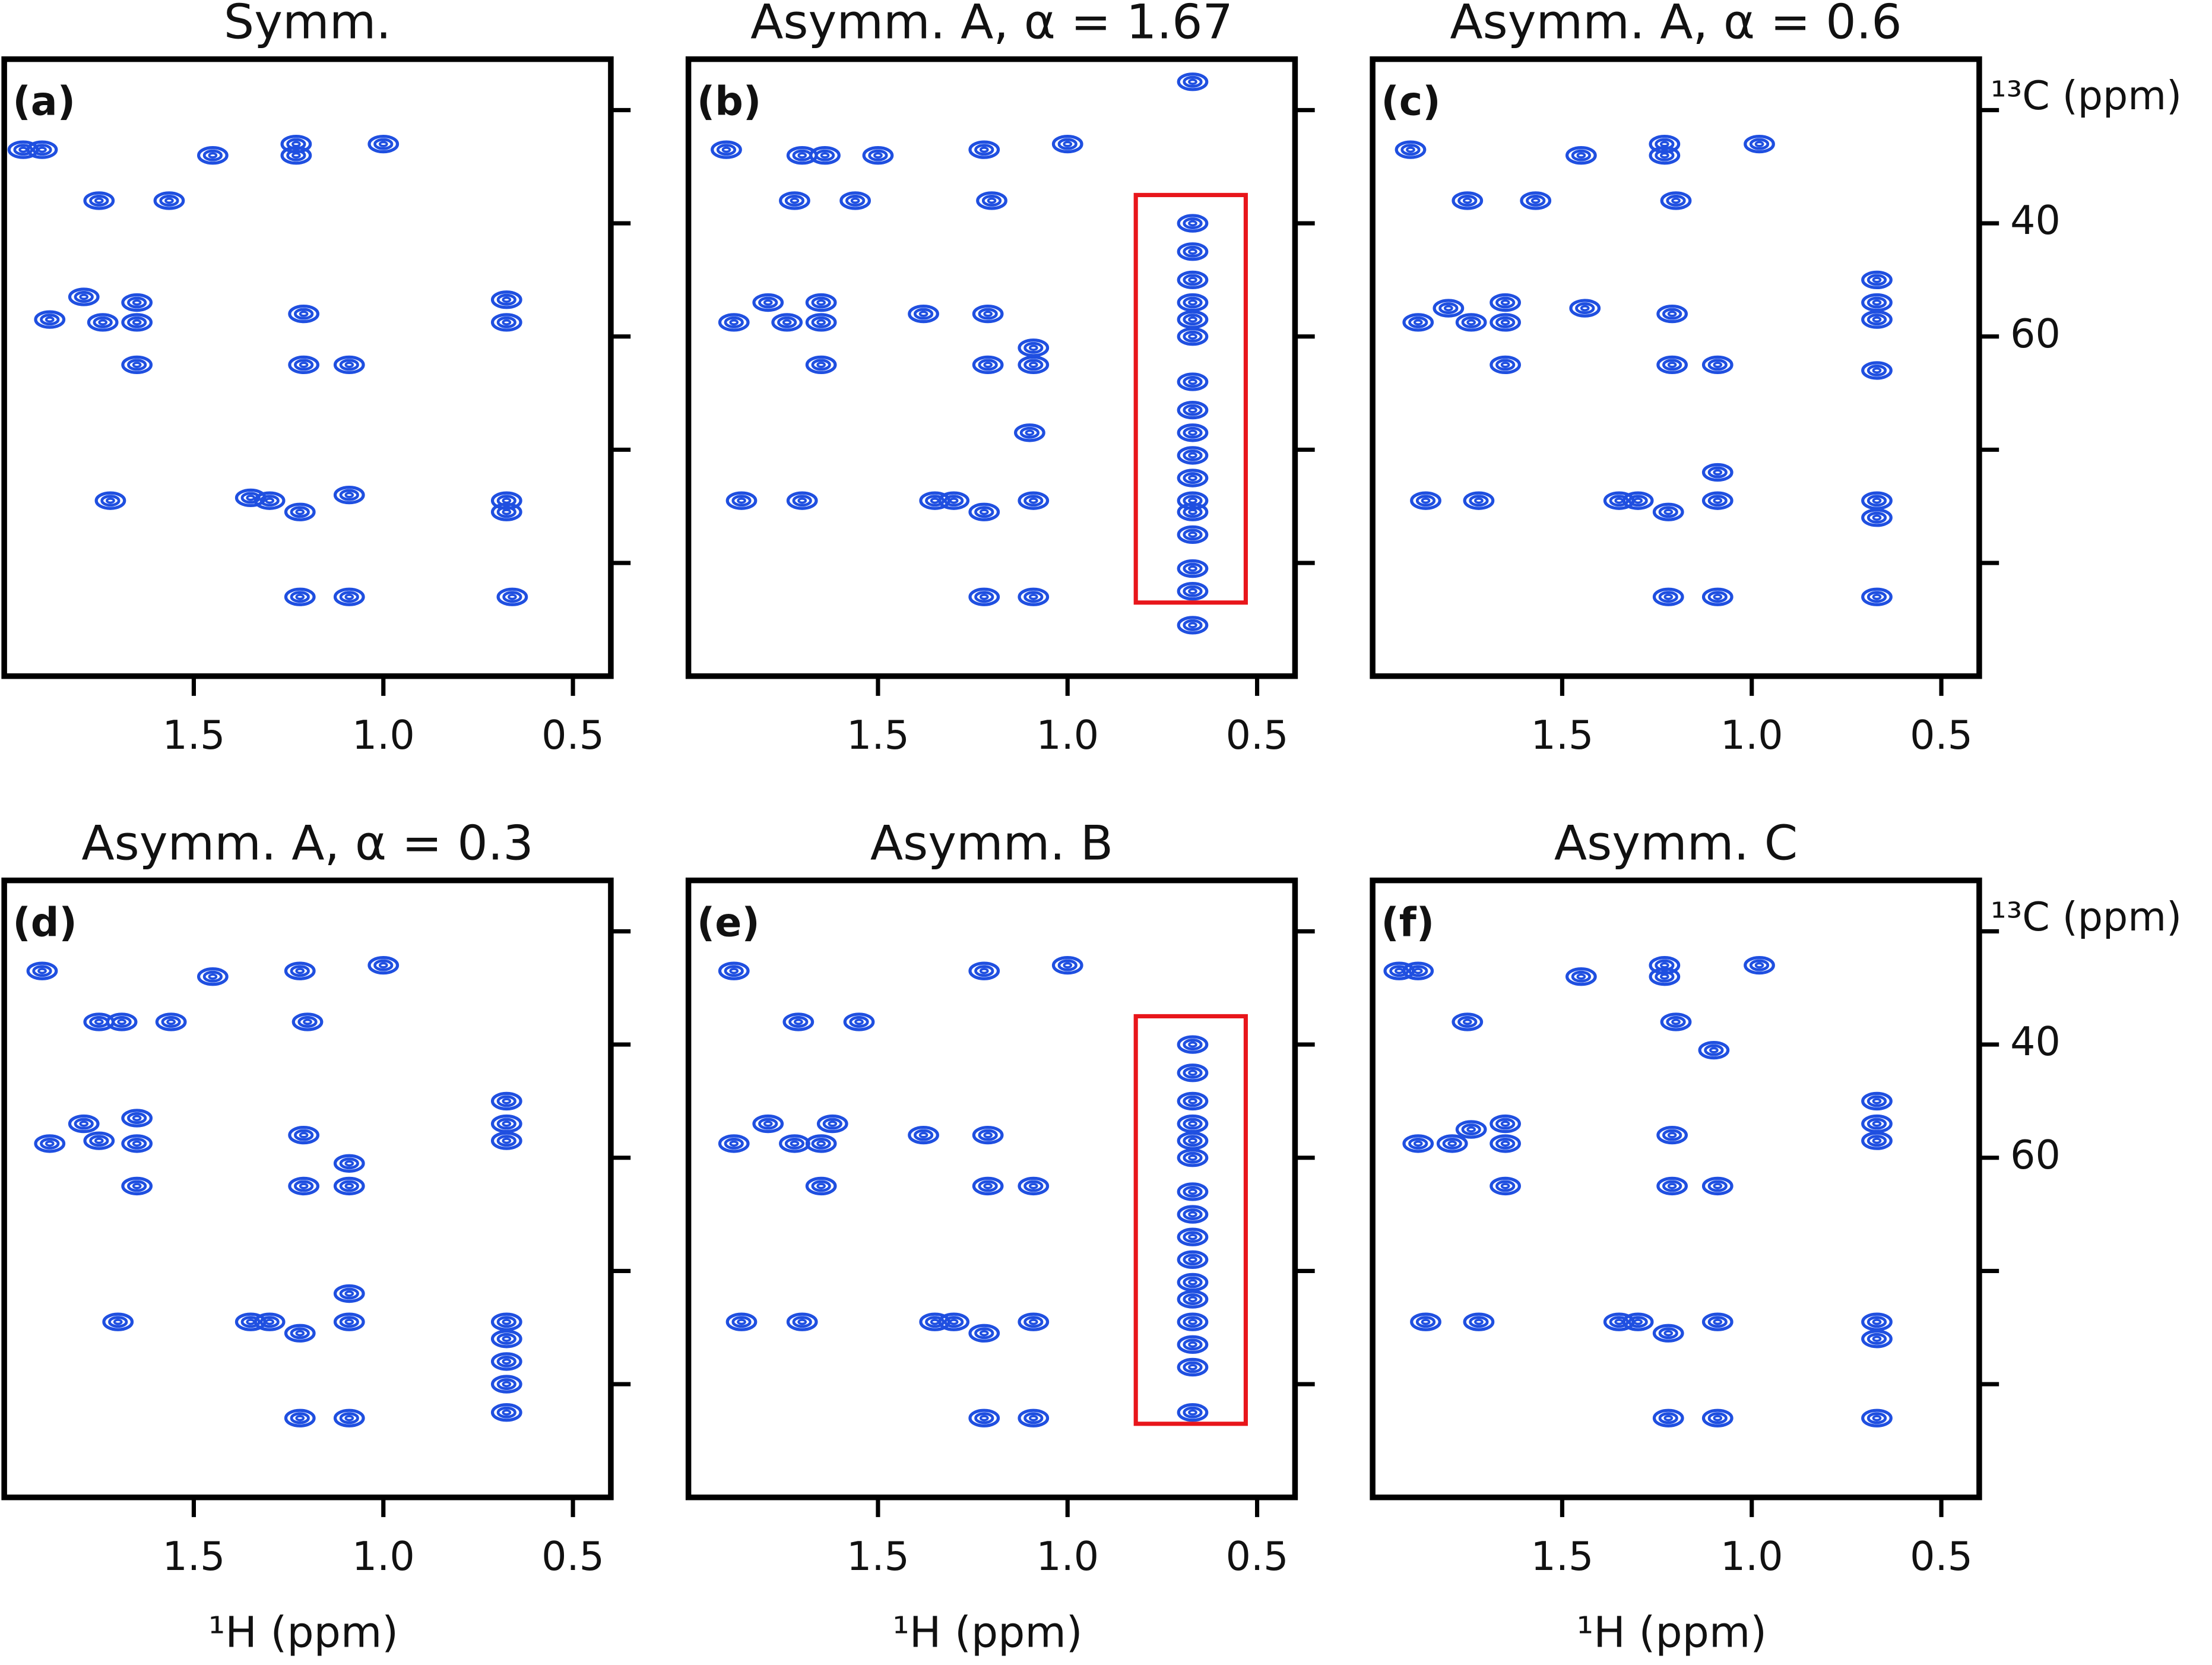 This screenshot has width=2212, height=1665. Describe the element at coordinates (1257, 1556) in the screenshot. I see `x-tick-label: 0.5` at that location.